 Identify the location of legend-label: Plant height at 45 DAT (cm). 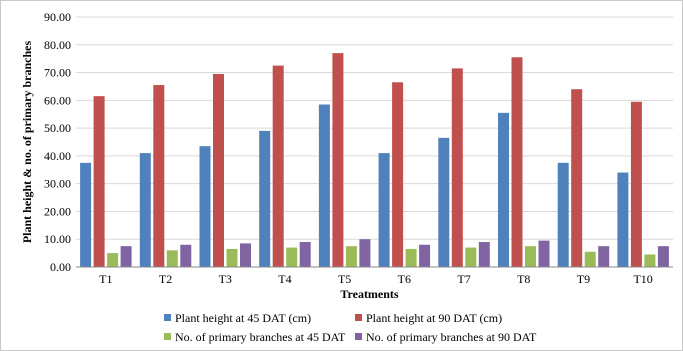
(243, 318).